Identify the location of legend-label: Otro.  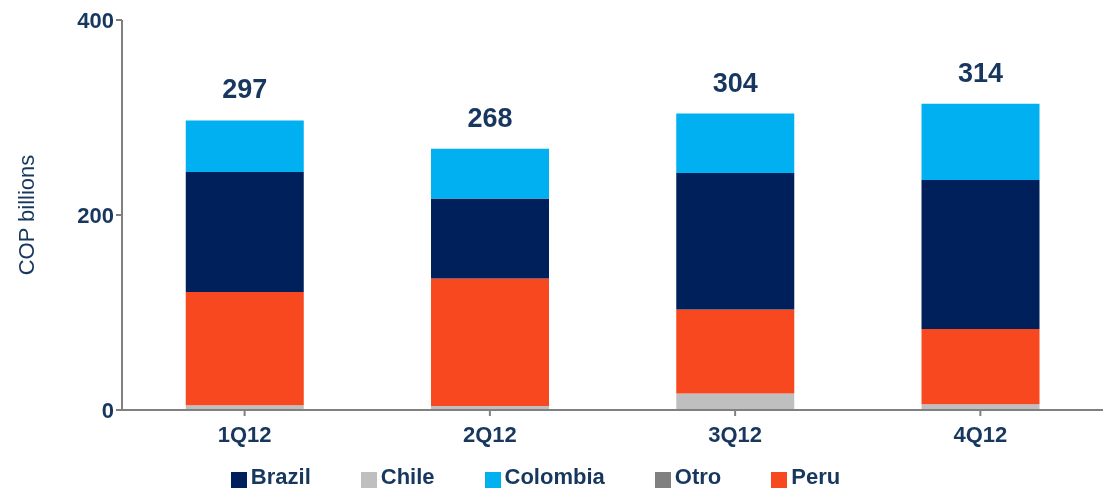
(698, 476).